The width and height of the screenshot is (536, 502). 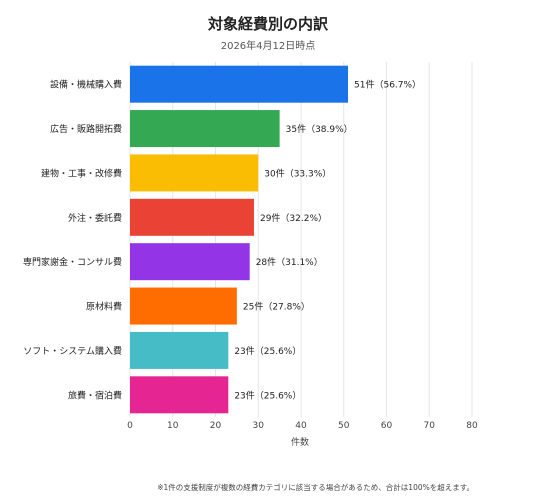 What do you see at coordinates (300, 442) in the screenshot?
I see `x-axis-label: 件数` at bounding box center [300, 442].